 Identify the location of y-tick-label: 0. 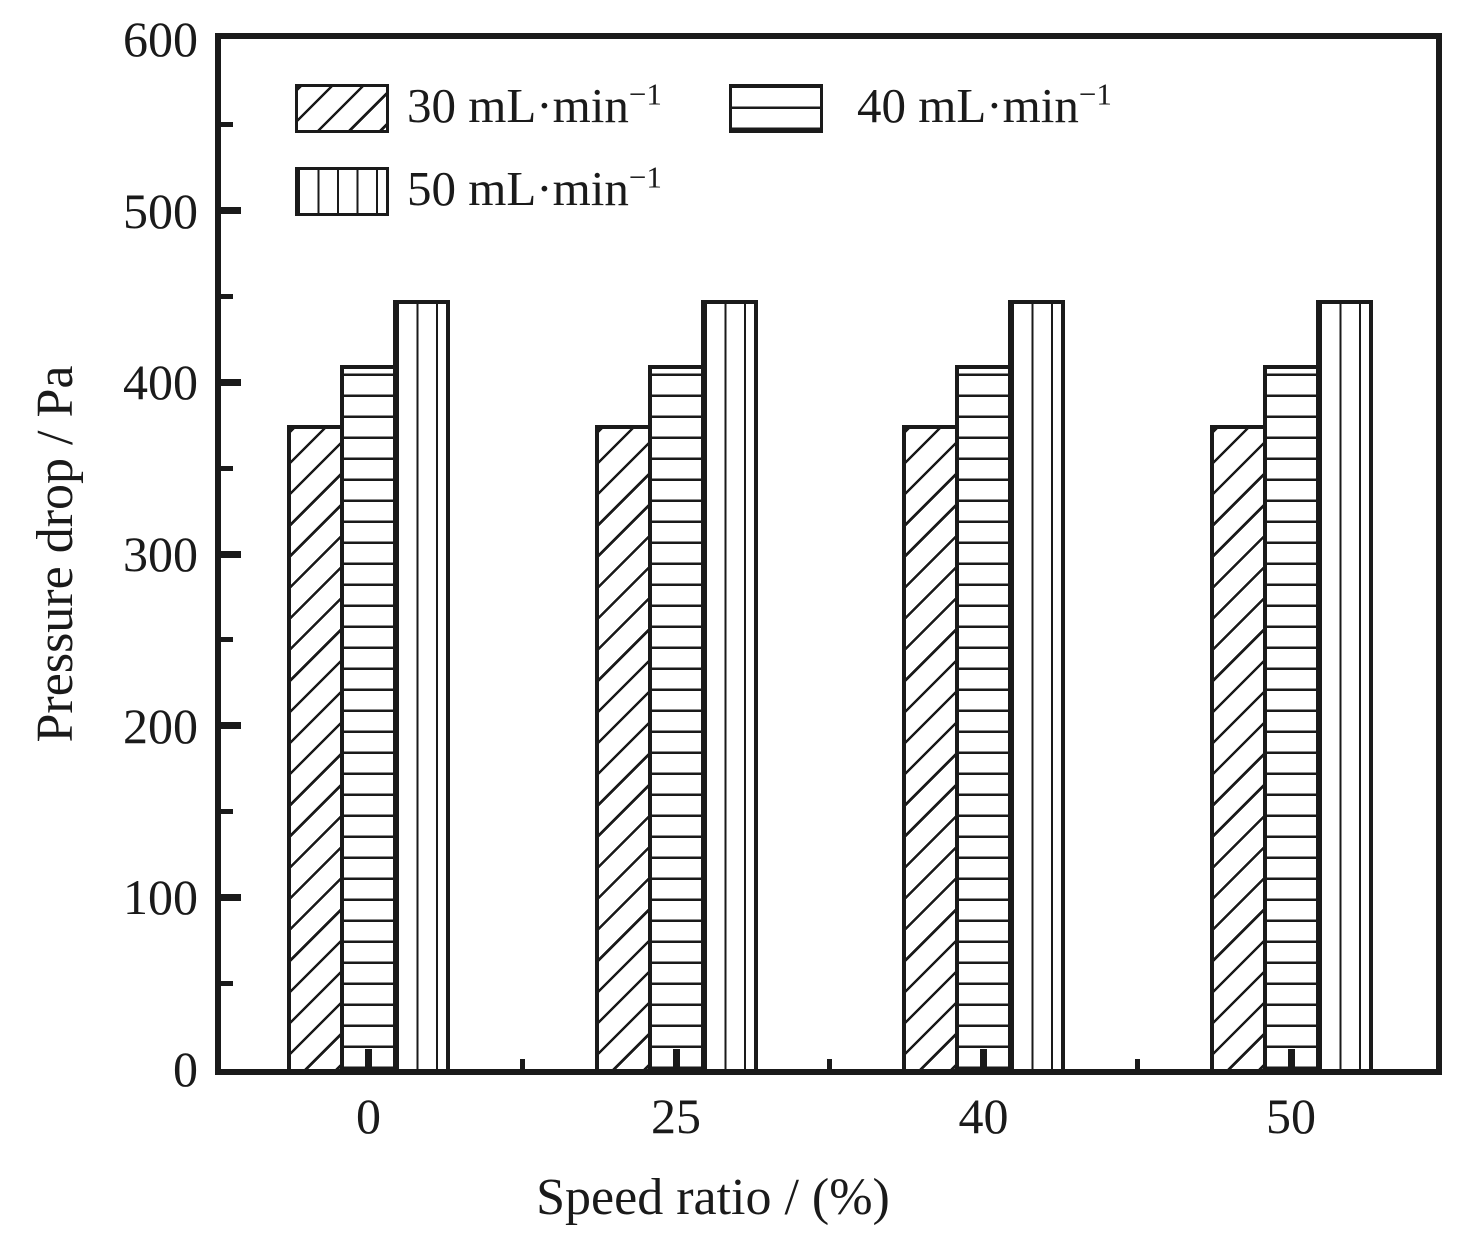
(185, 1069).